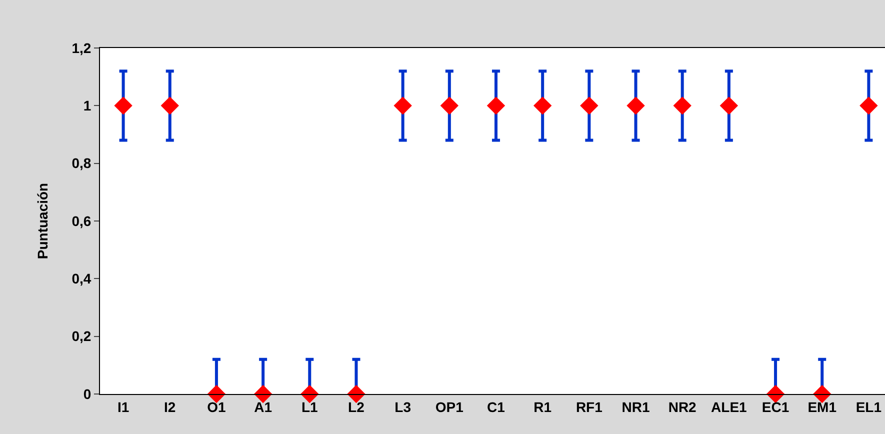 This screenshot has height=434, width=885. Describe the element at coordinates (263, 406) in the screenshot. I see `x-tick-label: A1` at that location.